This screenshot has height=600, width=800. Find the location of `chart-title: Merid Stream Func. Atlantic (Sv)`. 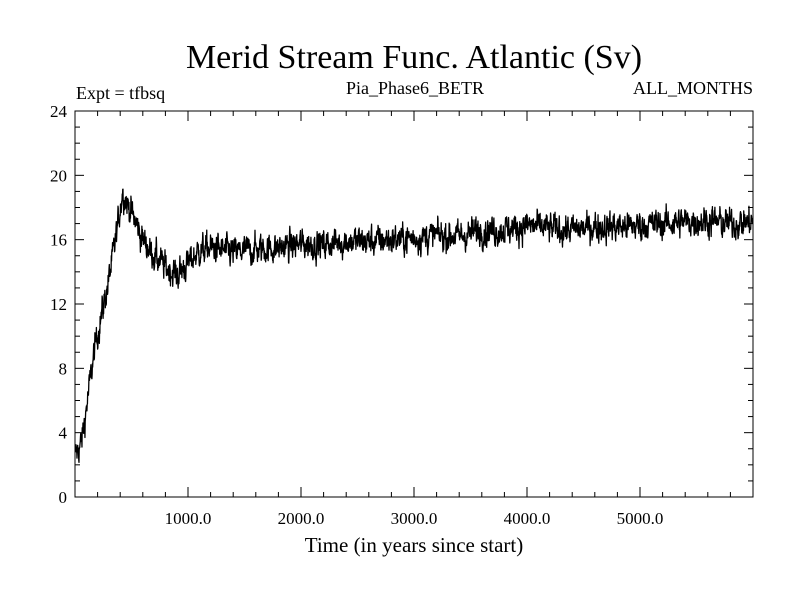

chart-title: Merid Stream Func. Atlantic (Sv) is located at coordinates (414, 57).